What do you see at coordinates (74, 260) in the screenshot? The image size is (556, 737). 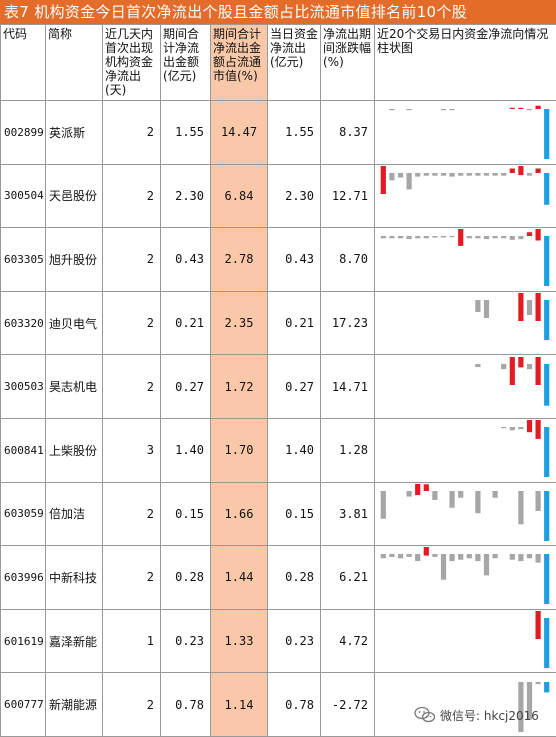 I see `cell-name: 旭升股份` at bounding box center [74, 260].